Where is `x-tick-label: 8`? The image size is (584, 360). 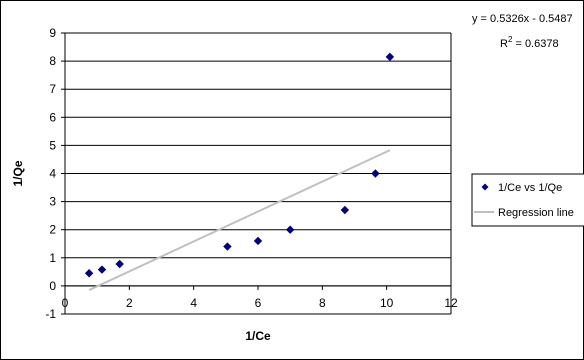
x-tick-label: 8 is located at coordinates (322, 303).